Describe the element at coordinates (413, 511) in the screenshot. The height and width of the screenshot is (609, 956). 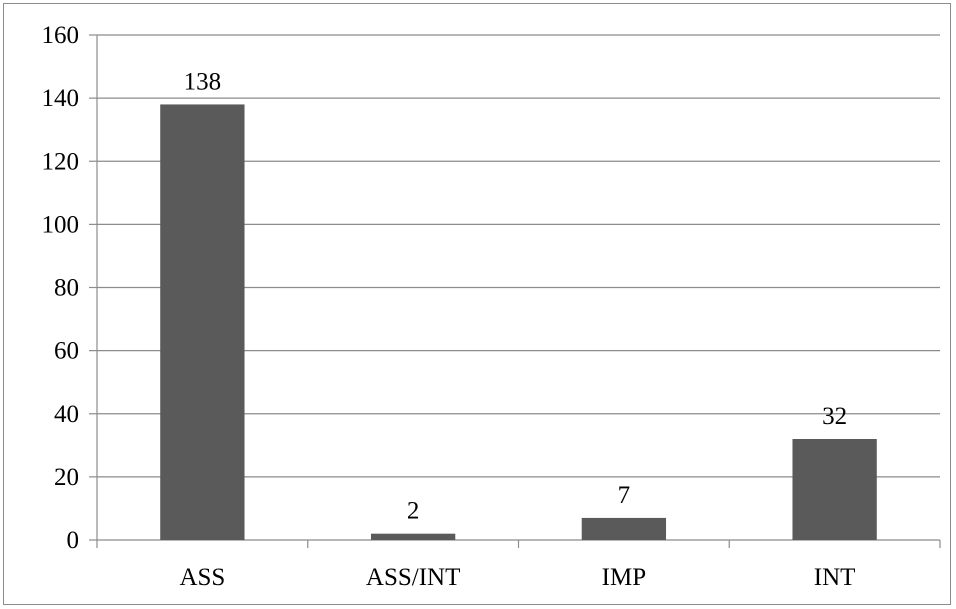
I see `data-label: 2` at that location.